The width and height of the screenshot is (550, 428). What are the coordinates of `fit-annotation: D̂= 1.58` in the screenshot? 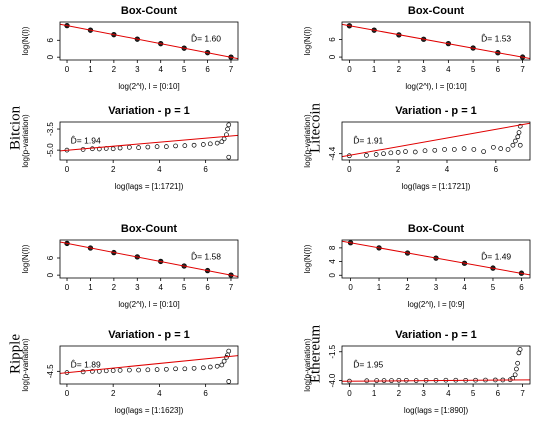 It's located at (206, 256).